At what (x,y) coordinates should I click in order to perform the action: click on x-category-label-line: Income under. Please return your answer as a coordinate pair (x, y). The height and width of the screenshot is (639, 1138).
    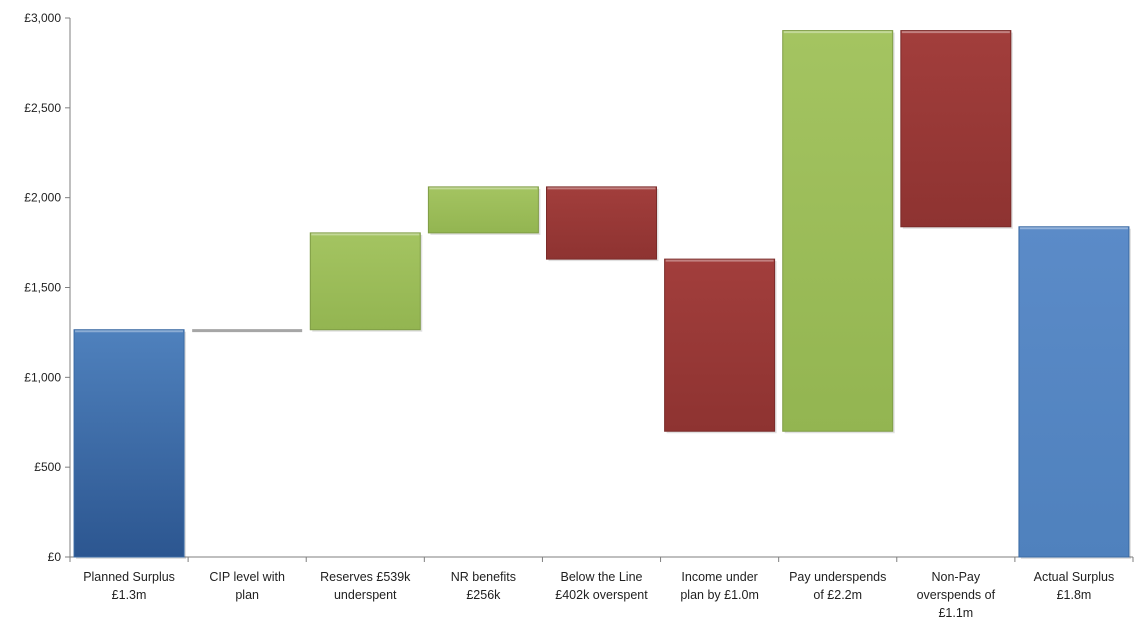
    Looking at the image, I should click on (719, 577).